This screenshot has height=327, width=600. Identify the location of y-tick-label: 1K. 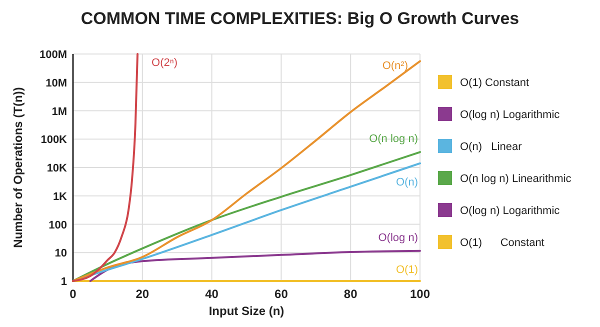
(60, 196).